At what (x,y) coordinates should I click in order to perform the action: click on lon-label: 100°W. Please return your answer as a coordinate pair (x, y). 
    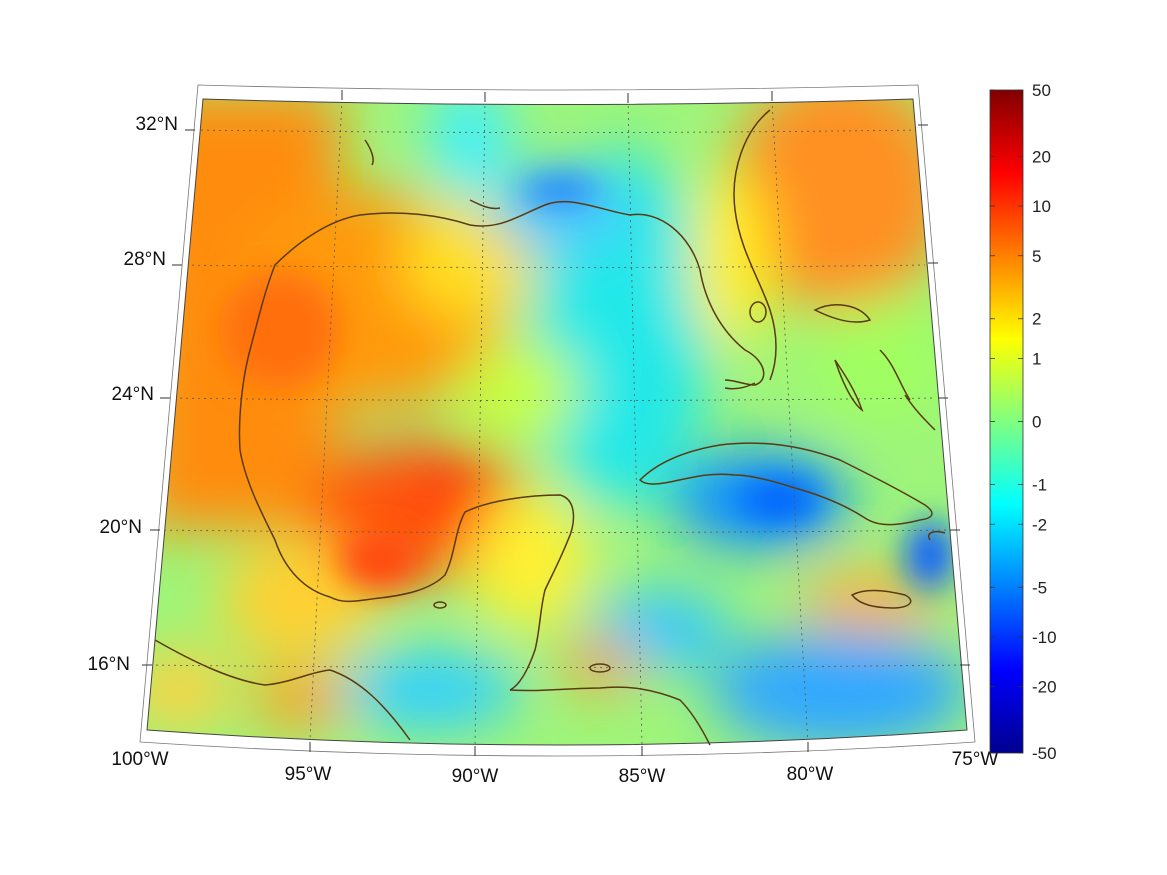
    Looking at the image, I should click on (139, 759).